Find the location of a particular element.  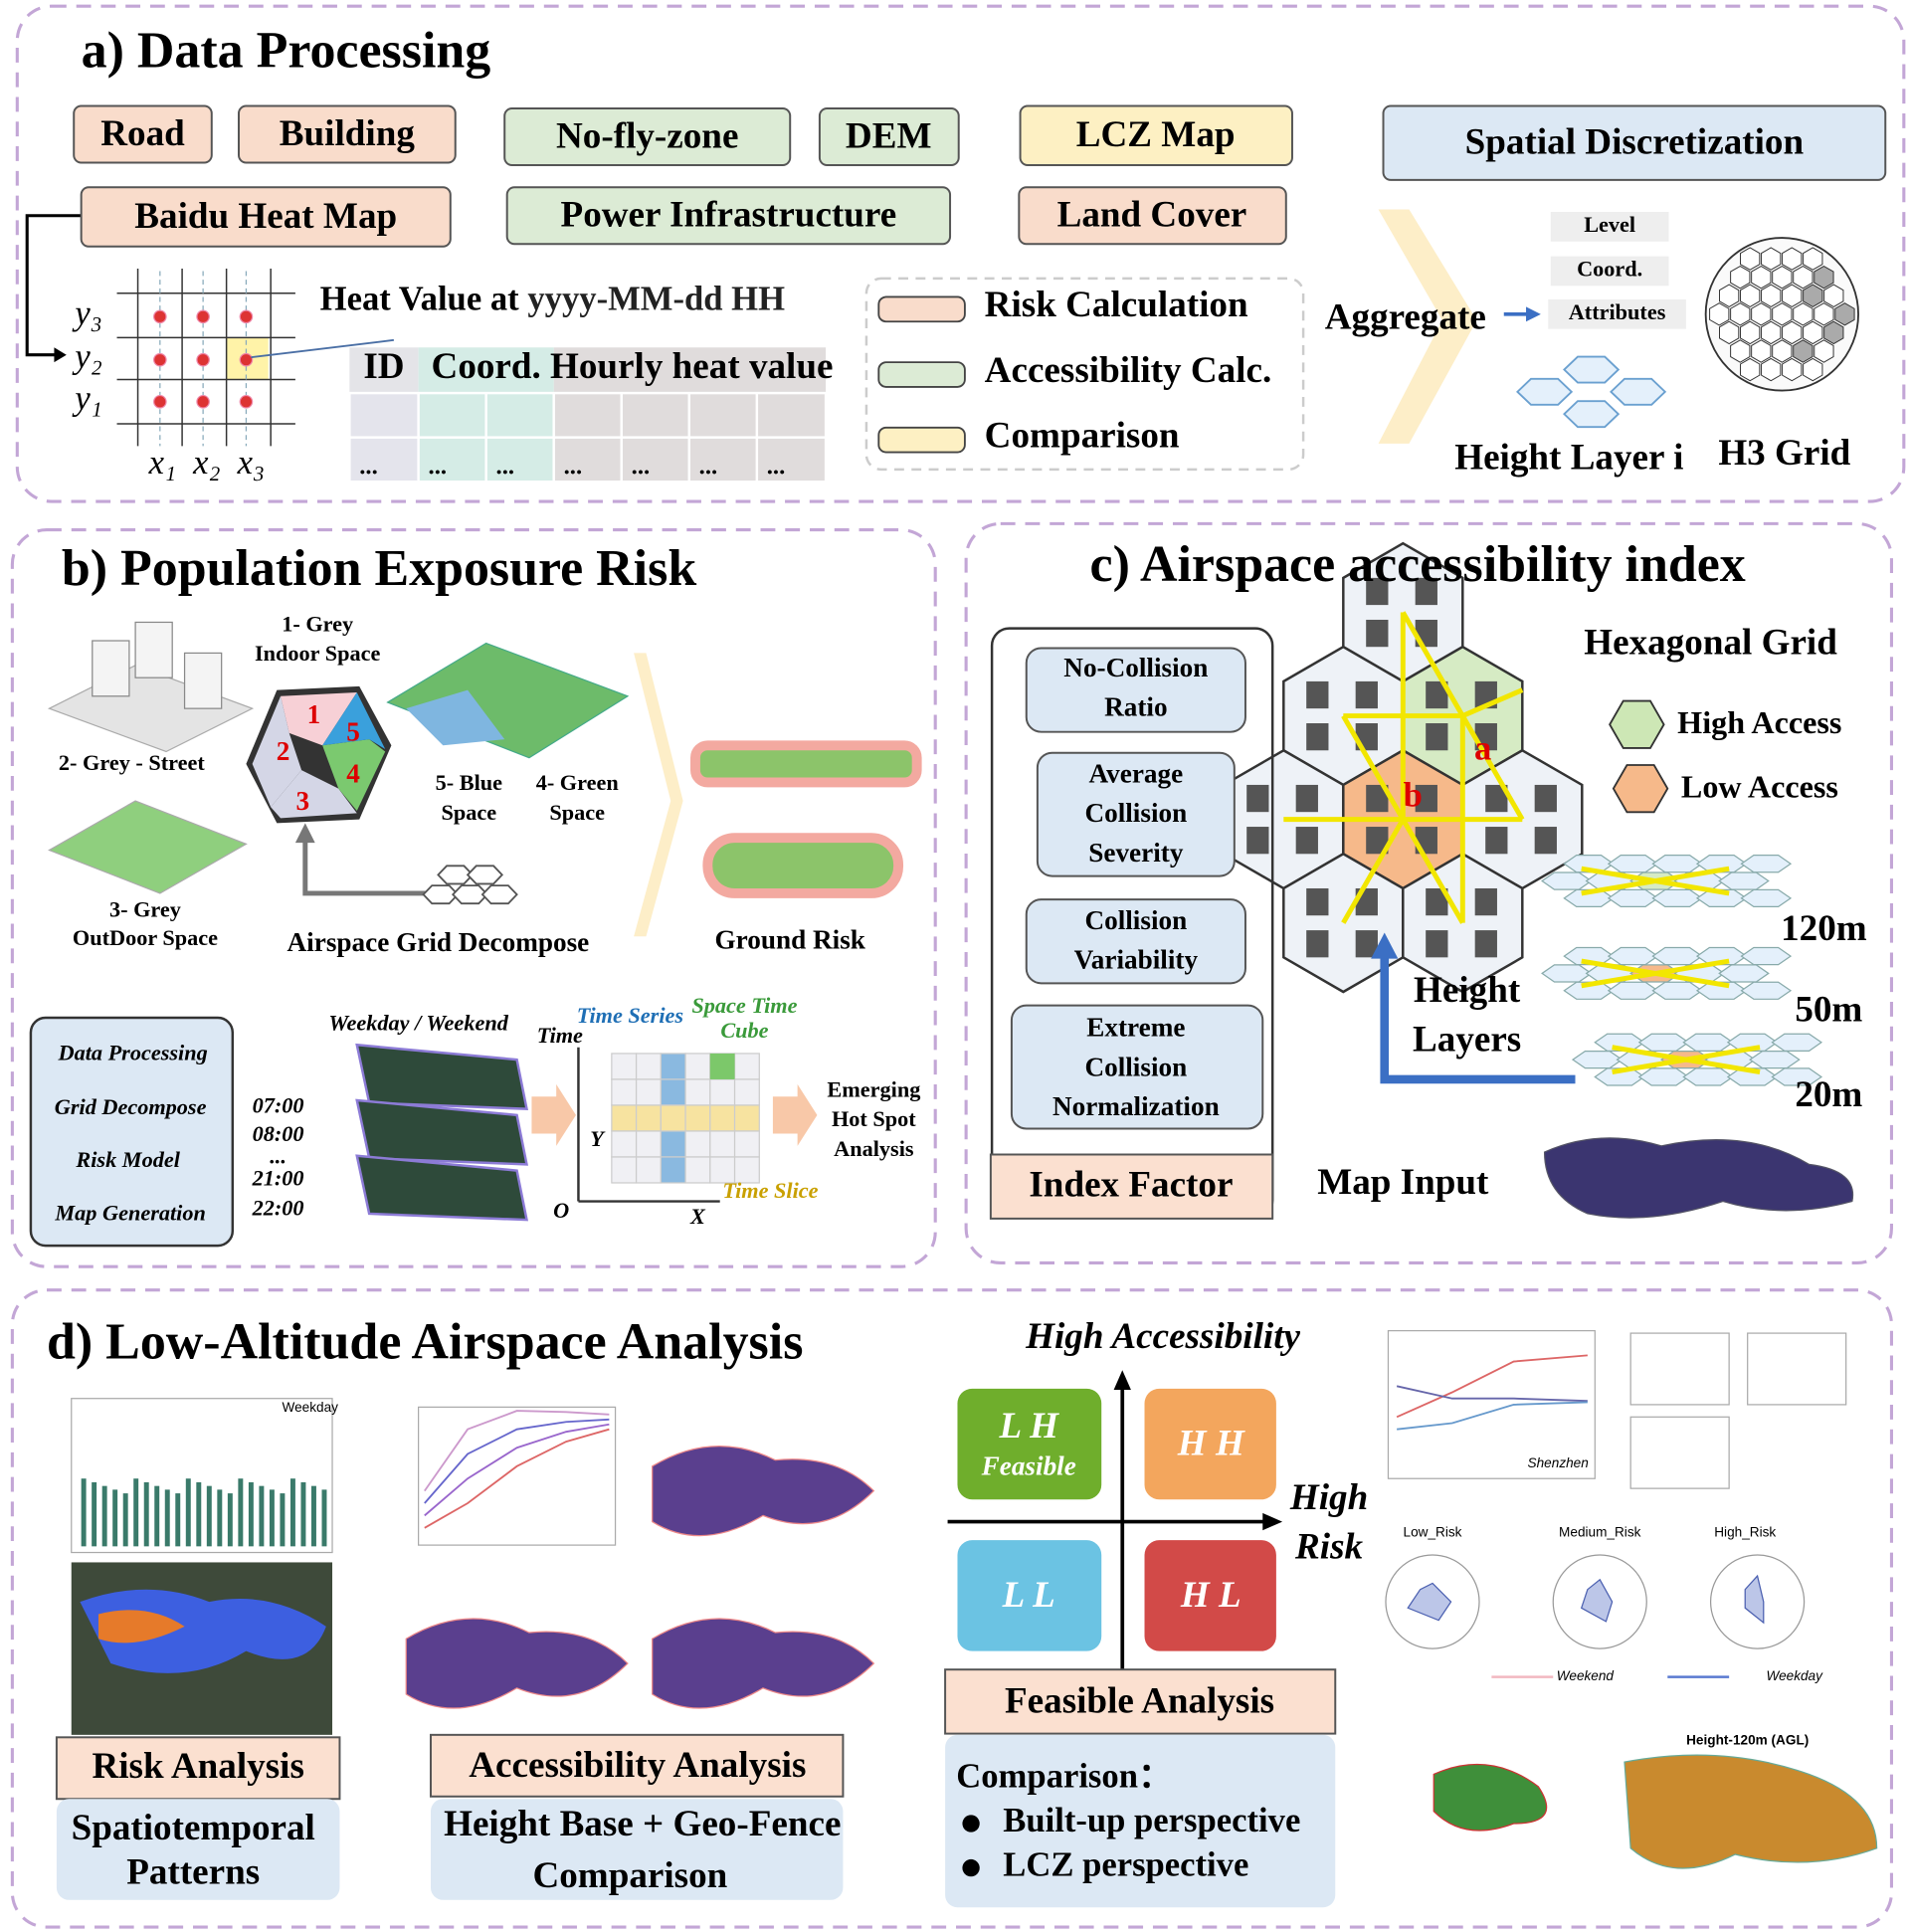

label: Aggregate is located at coordinates (1405, 317).